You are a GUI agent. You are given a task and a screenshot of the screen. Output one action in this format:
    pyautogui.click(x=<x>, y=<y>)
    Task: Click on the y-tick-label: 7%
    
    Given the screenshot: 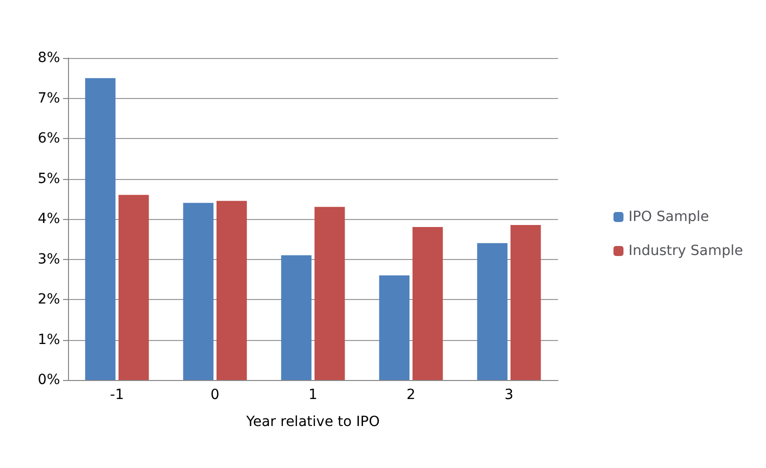 What is the action you would take?
    pyautogui.click(x=49, y=98)
    